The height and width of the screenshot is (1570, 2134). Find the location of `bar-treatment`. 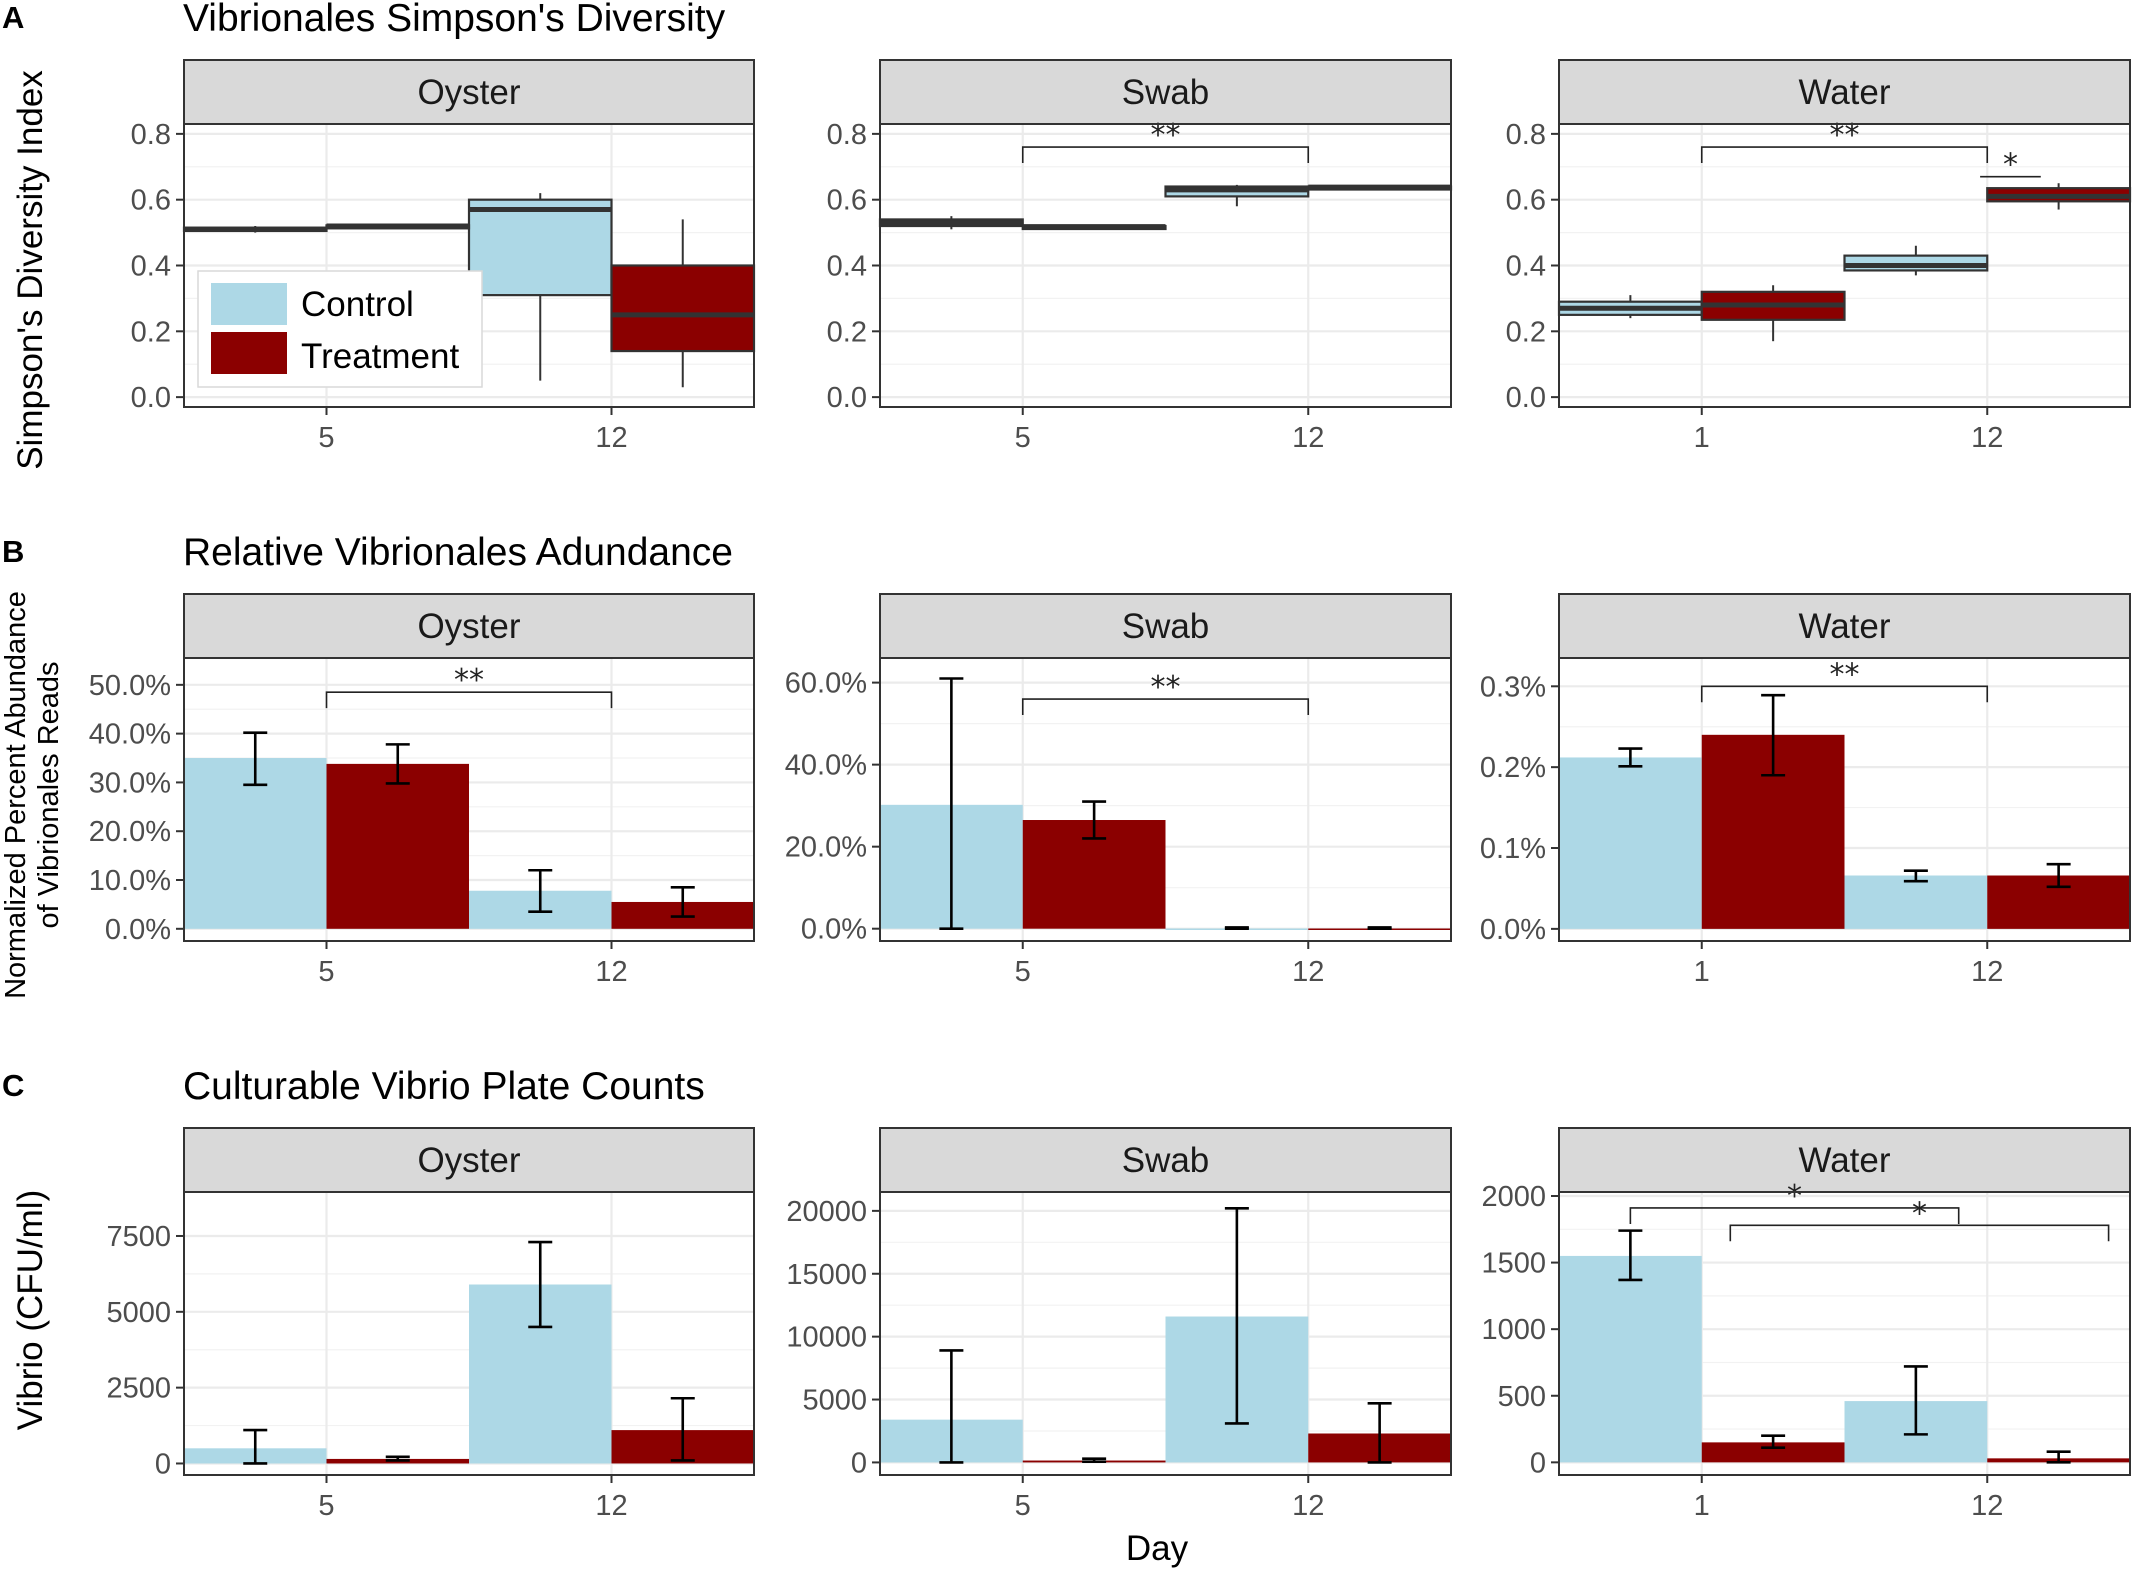

bar-treatment is located at coordinates (1773, 1452).